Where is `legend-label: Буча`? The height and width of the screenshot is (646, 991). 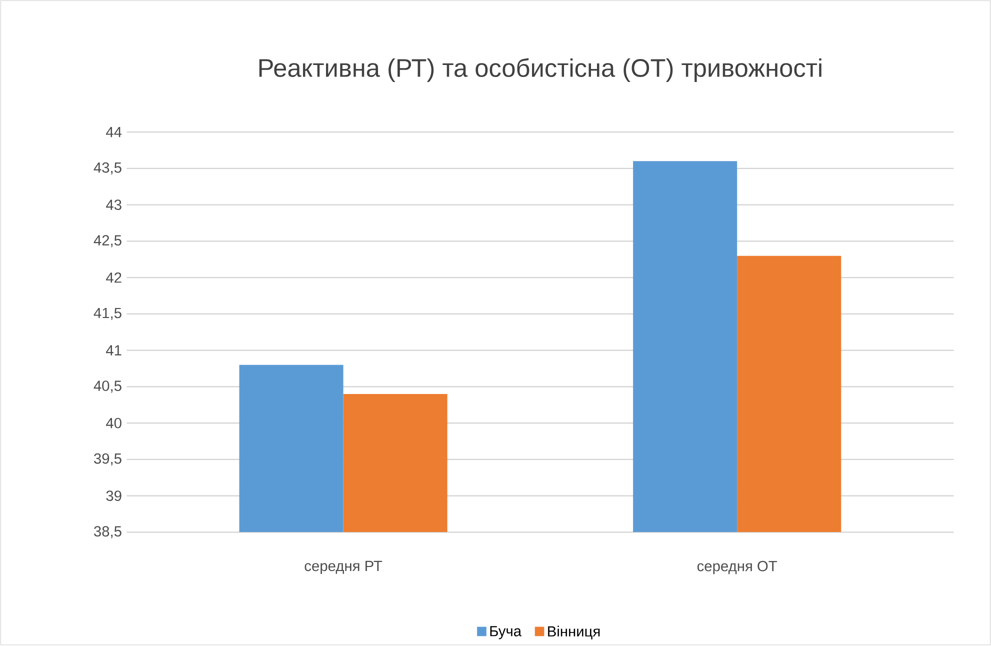
legend-label: Буча is located at coordinates (506, 633).